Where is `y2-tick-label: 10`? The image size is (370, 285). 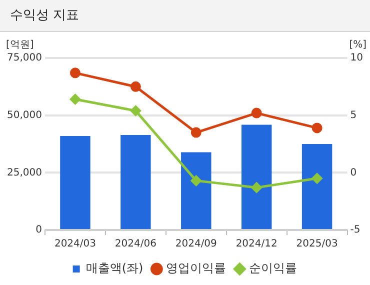
y2-tick-label: 10 is located at coordinates (357, 58).